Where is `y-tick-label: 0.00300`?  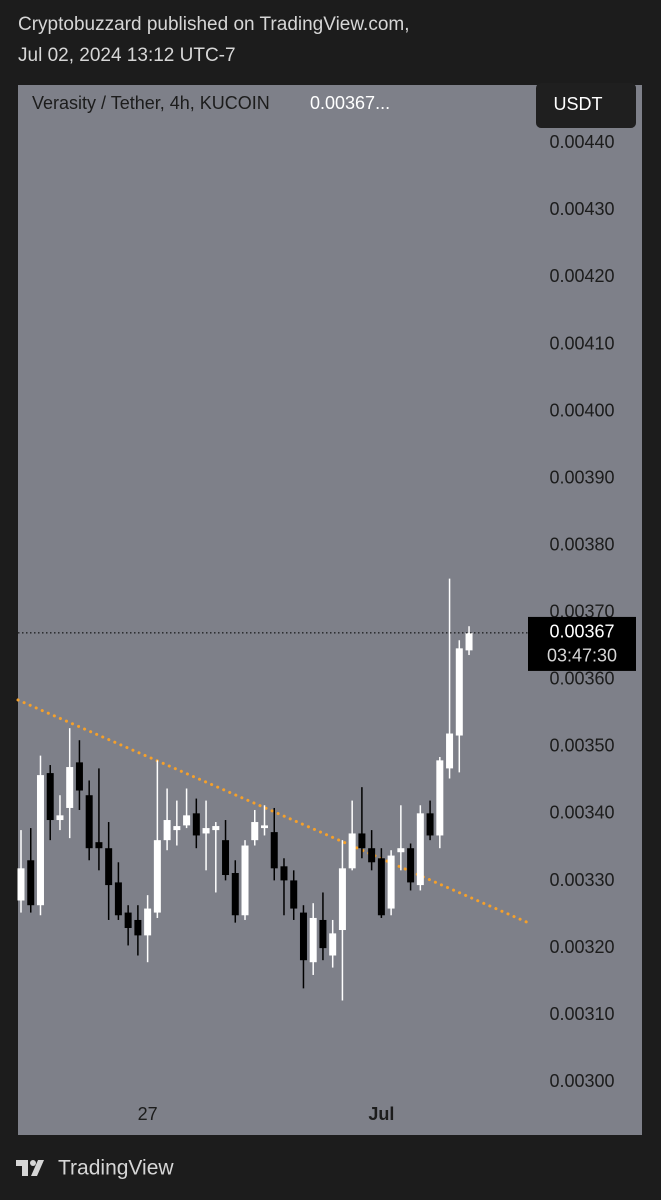
y-tick-label: 0.00300 is located at coordinates (581, 1081).